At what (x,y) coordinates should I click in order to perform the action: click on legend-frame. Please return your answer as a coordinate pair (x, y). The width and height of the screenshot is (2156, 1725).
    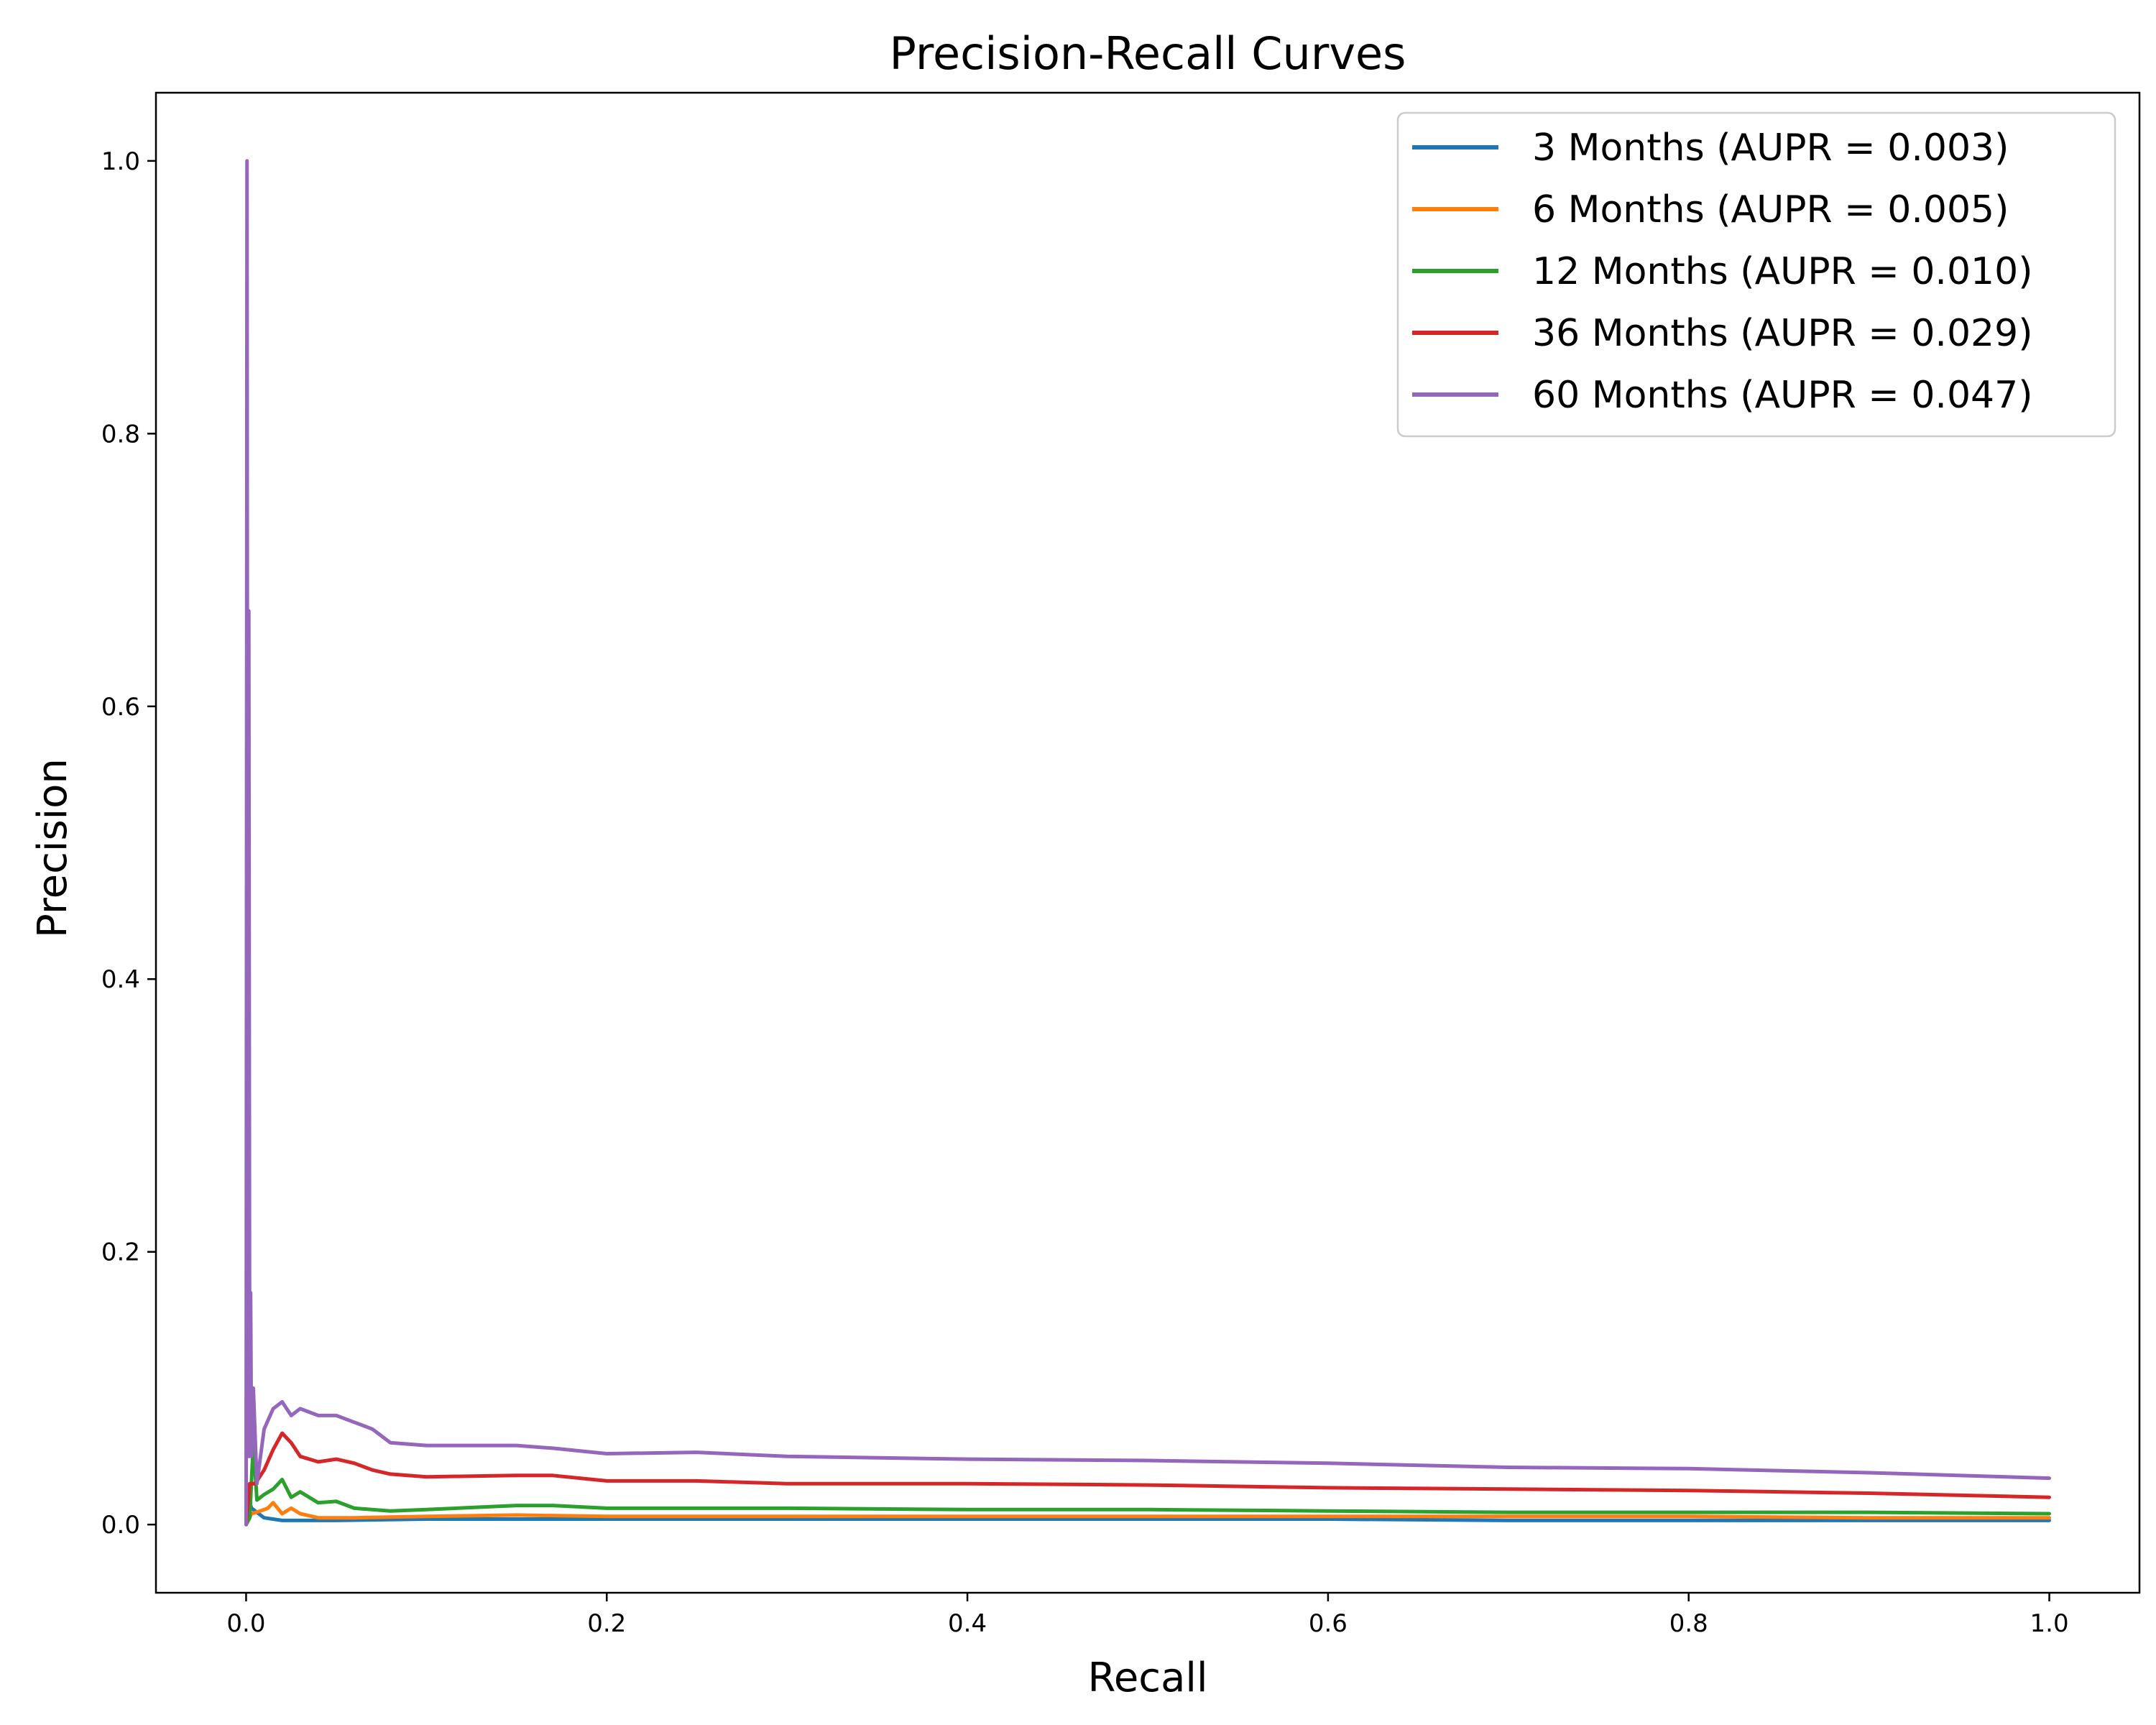
    Looking at the image, I should click on (1756, 274).